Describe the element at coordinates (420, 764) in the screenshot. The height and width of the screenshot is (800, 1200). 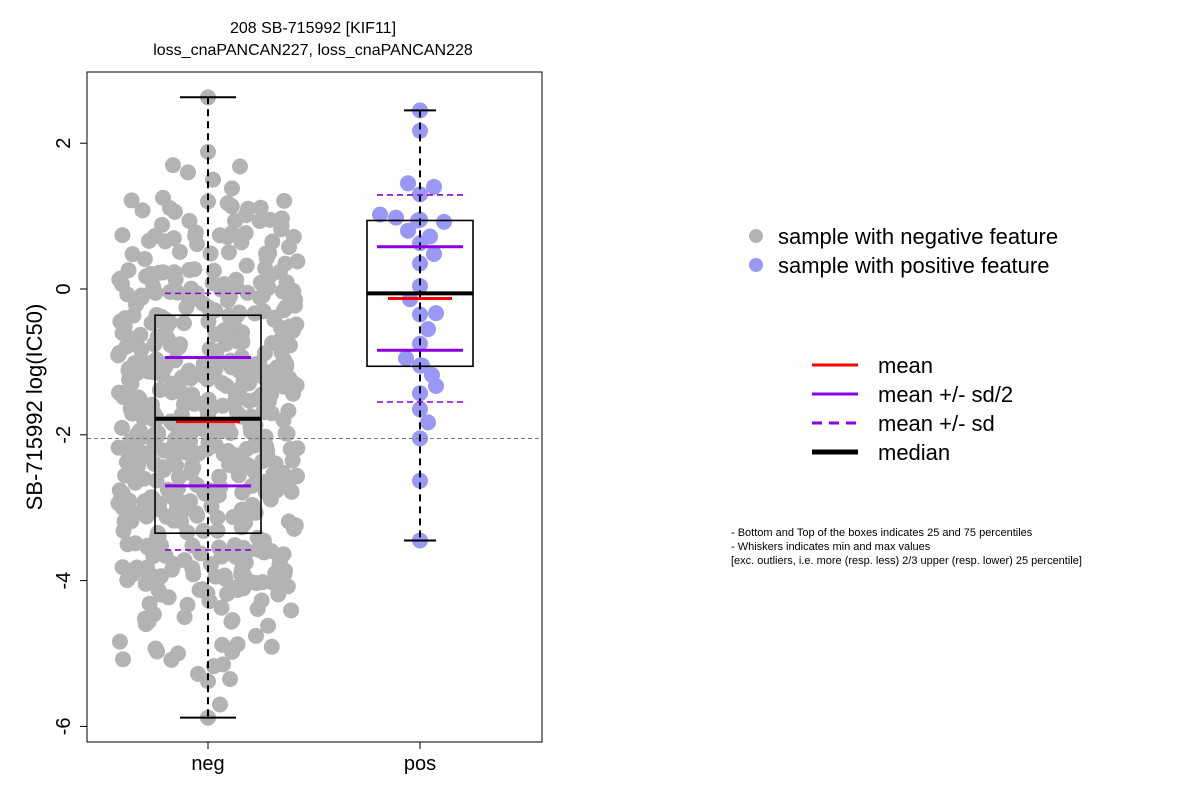
I see `x-tick-label: pos` at that location.